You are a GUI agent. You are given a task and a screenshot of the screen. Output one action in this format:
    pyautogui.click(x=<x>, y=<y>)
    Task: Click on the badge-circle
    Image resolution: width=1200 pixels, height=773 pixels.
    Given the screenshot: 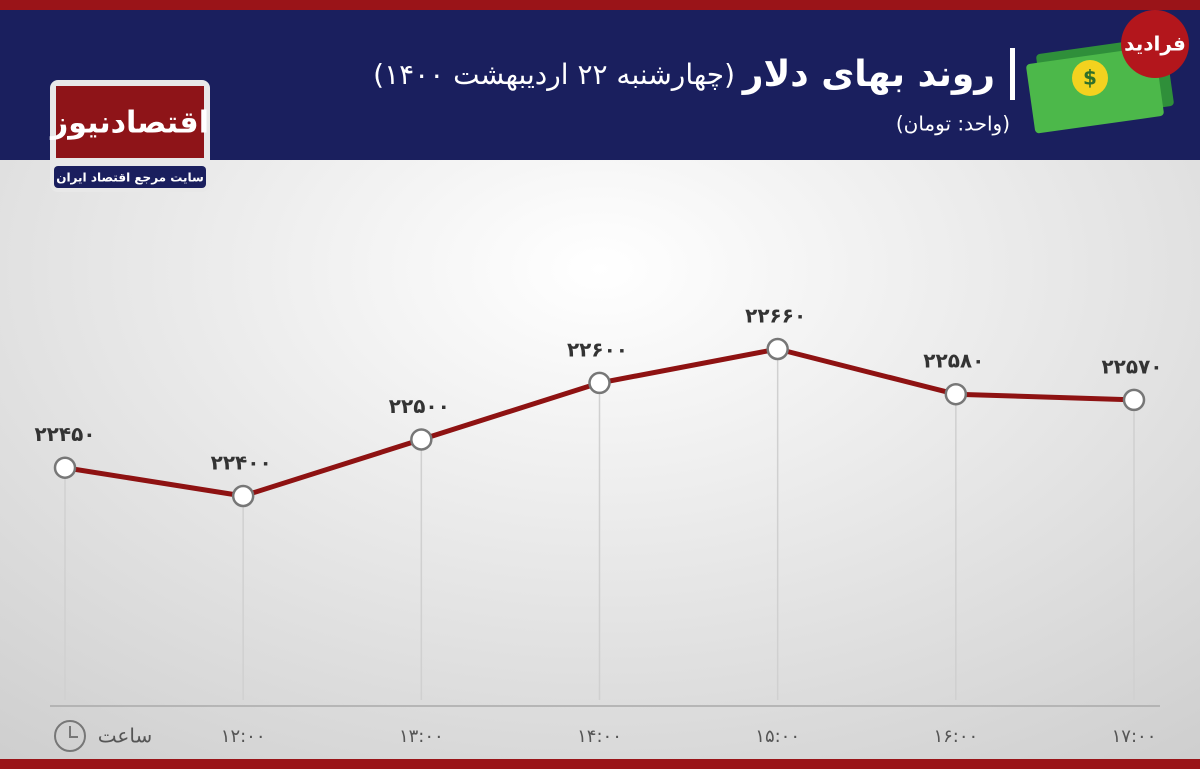 What is the action you would take?
    pyautogui.click(x=1155, y=44)
    